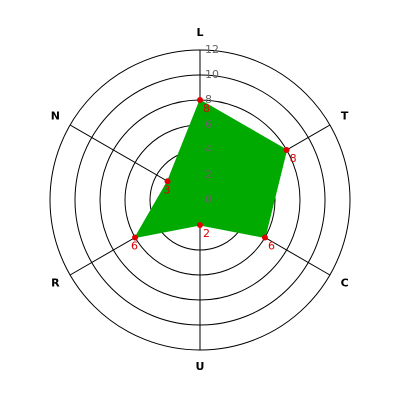 The image size is (400, 400). I want to click on tick-label: 0, so click(208, 199).